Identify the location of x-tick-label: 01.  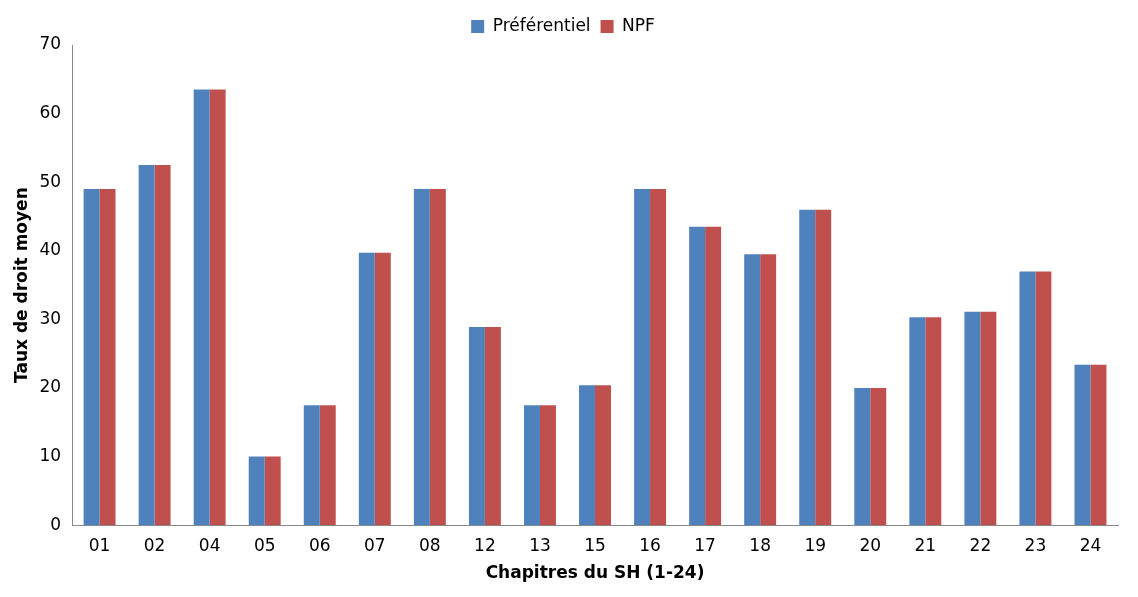
(99, 544).